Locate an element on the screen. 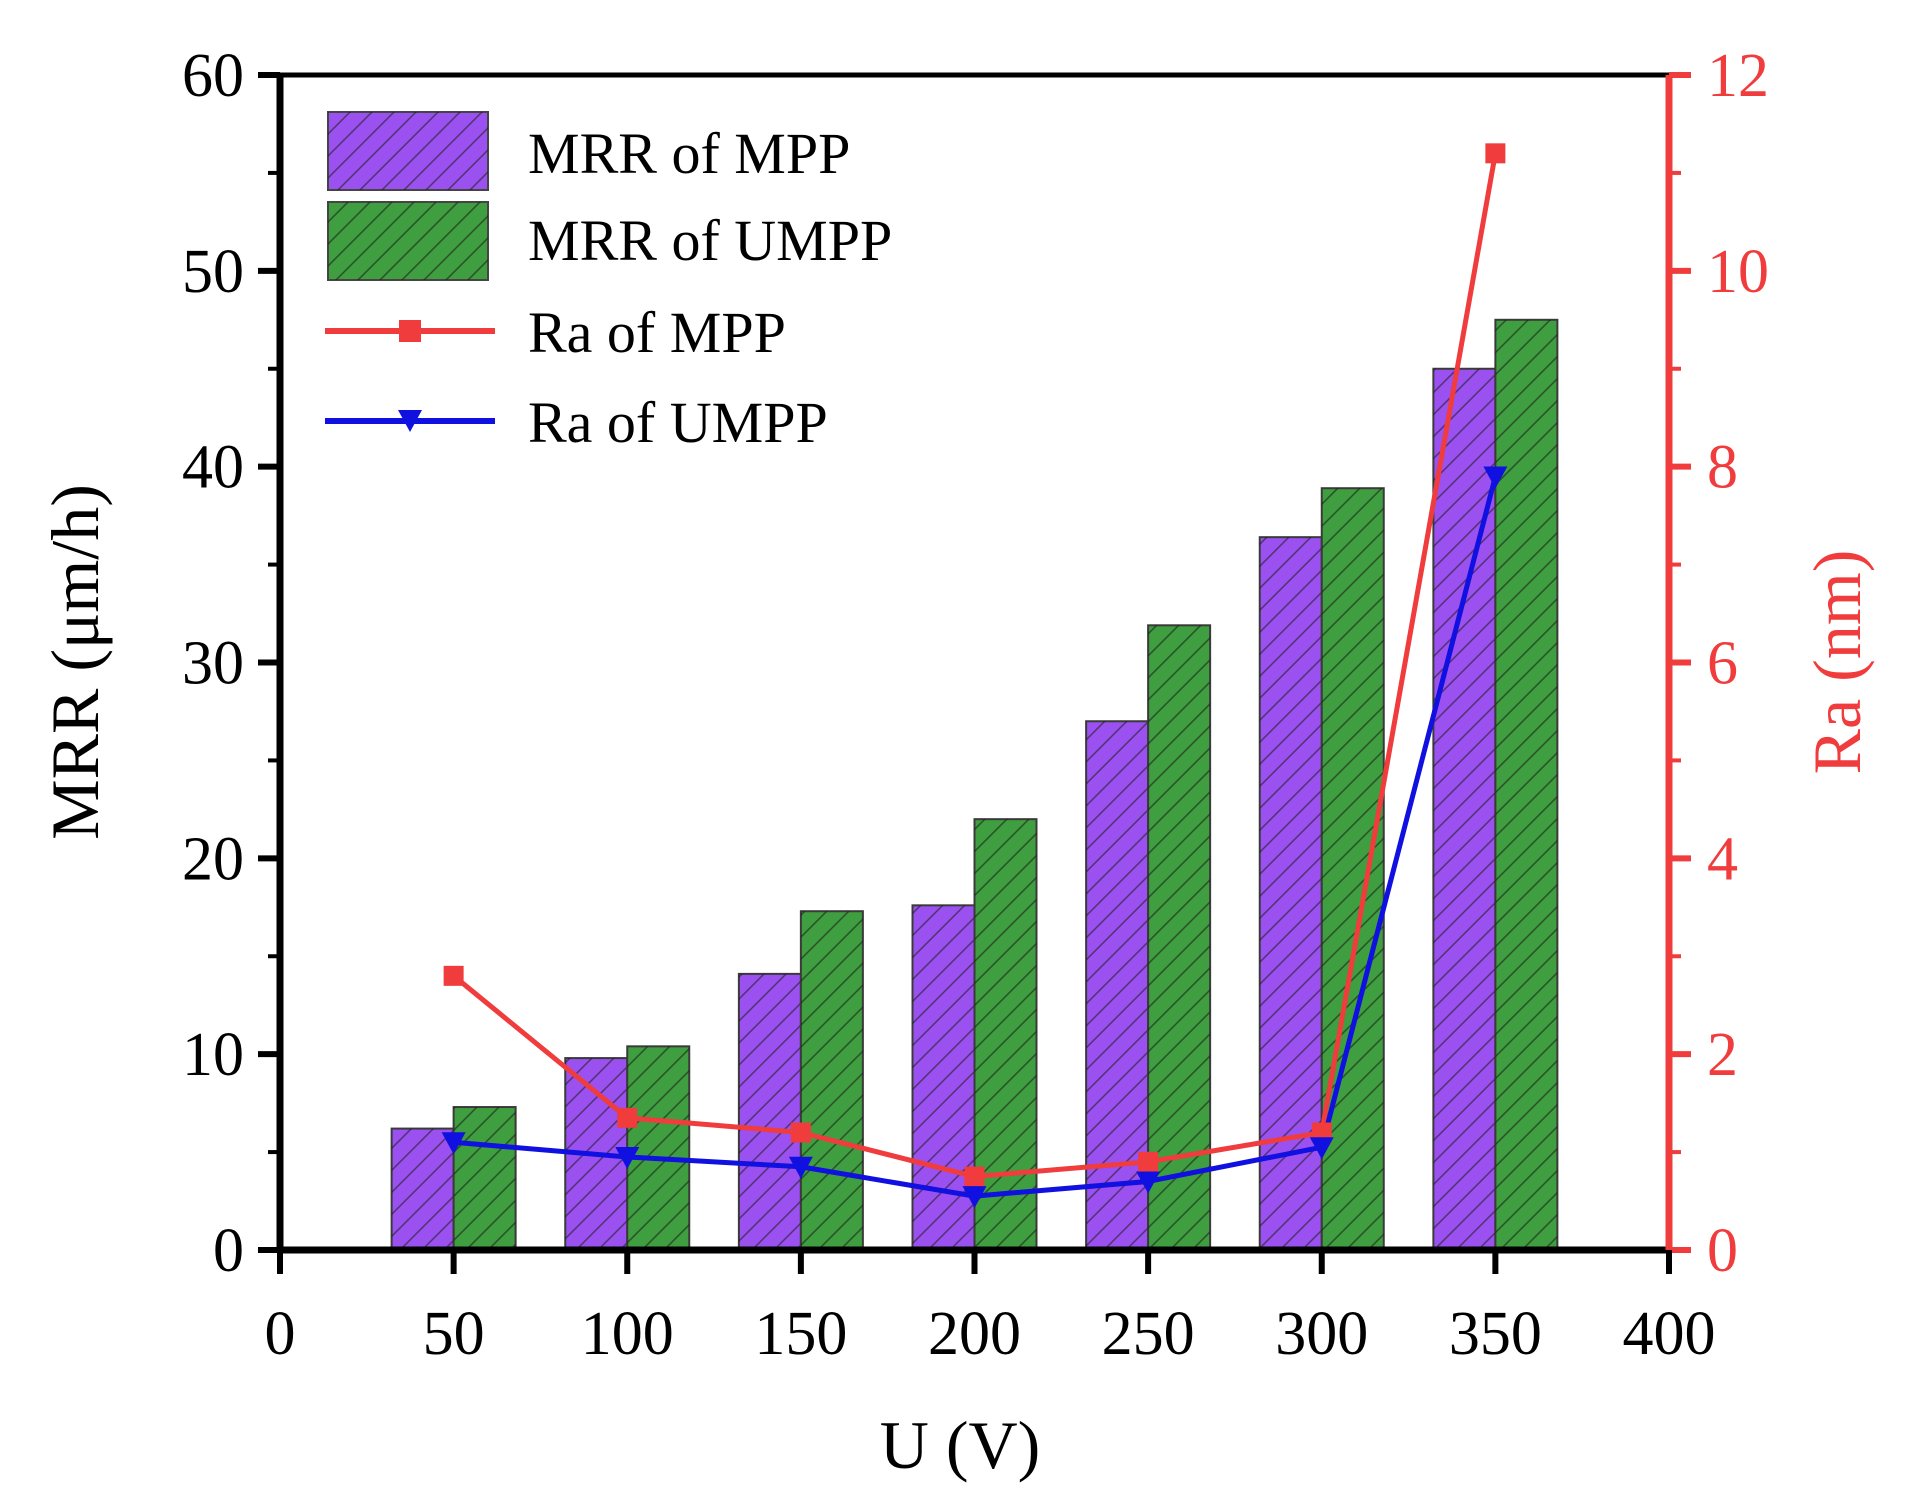 Image resolution: width=1906 pixels, height=1494 pixels. legend-marker-ra-umpp is located at coordinates (410, 421).